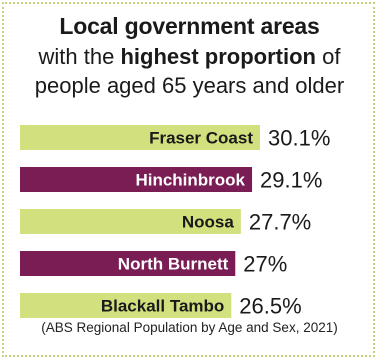 This screenshot has width=379, height=361. Describe the element at coordinates (189, 85) in the screenshot. I see `chart-title-line-3: people aged 65 years and older` at that location.